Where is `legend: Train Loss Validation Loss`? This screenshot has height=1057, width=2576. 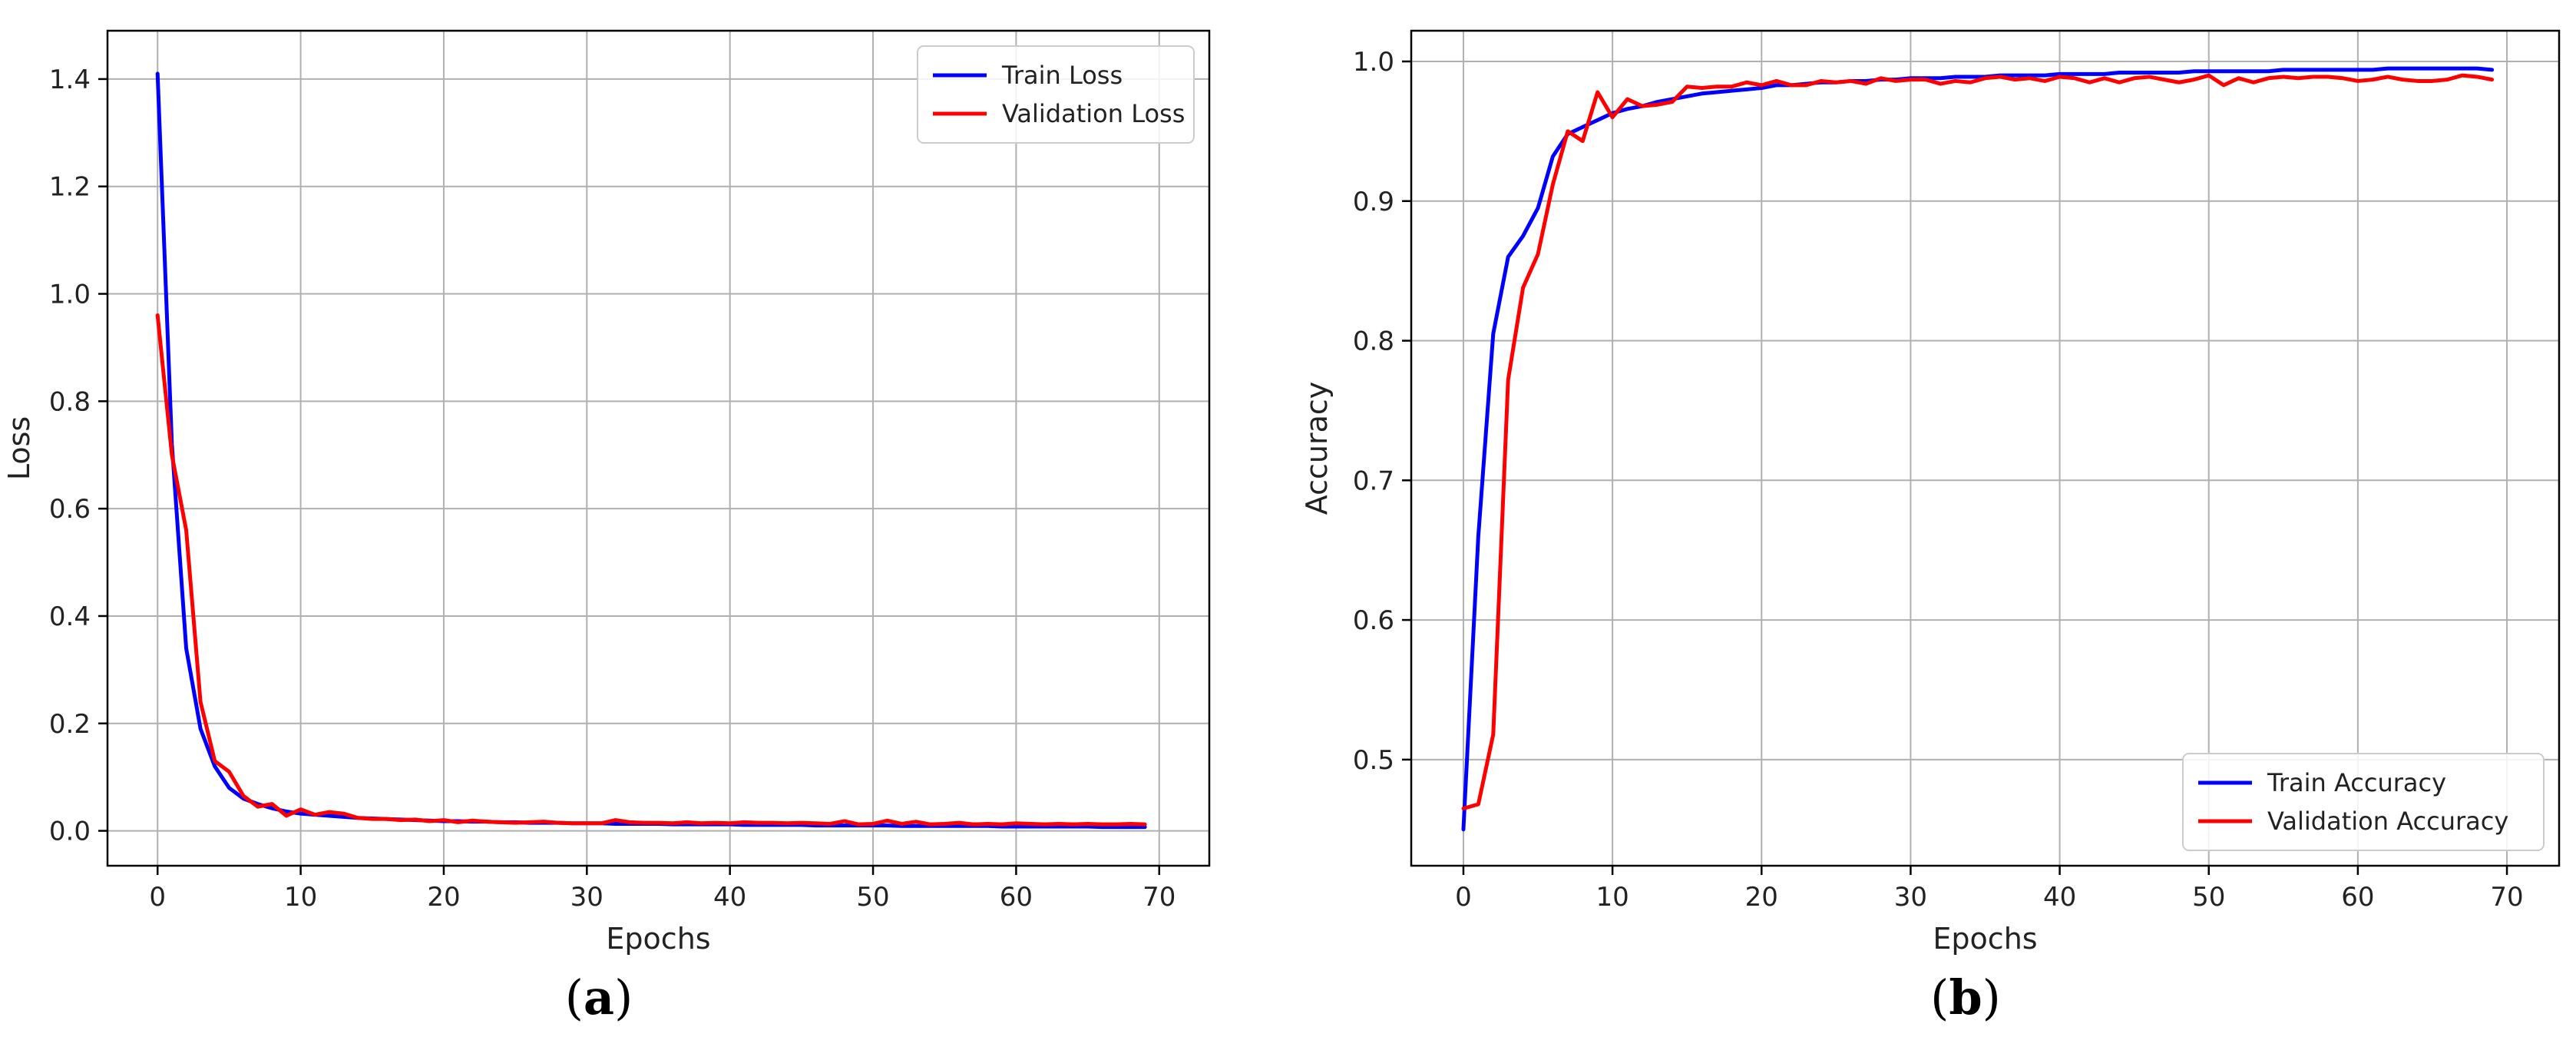 legend: Train Loss Validation Loss is located at coordinates (1056, 95).